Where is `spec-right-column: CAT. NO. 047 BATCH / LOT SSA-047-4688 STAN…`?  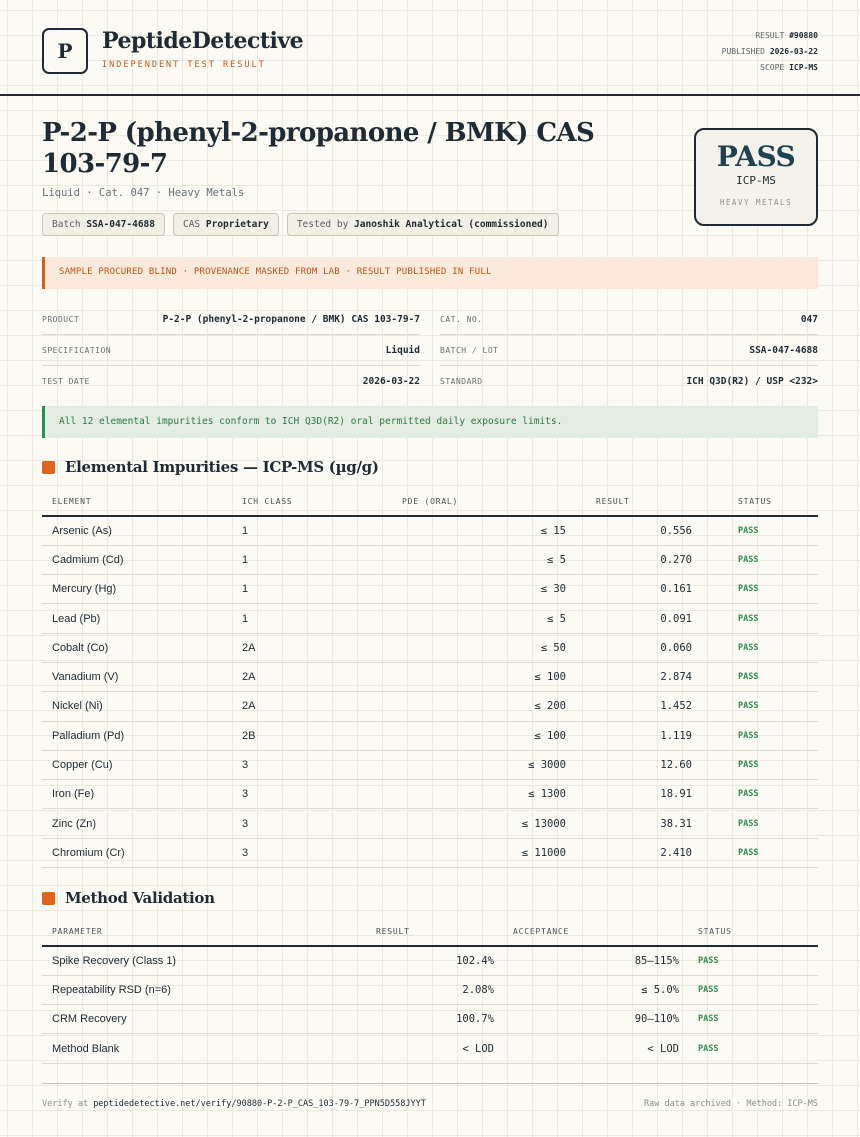 spec-right-column: CAT. NO. 047 BATCH / LOT SSA-047-4688 STAN… is located at coordinates (629, 350).